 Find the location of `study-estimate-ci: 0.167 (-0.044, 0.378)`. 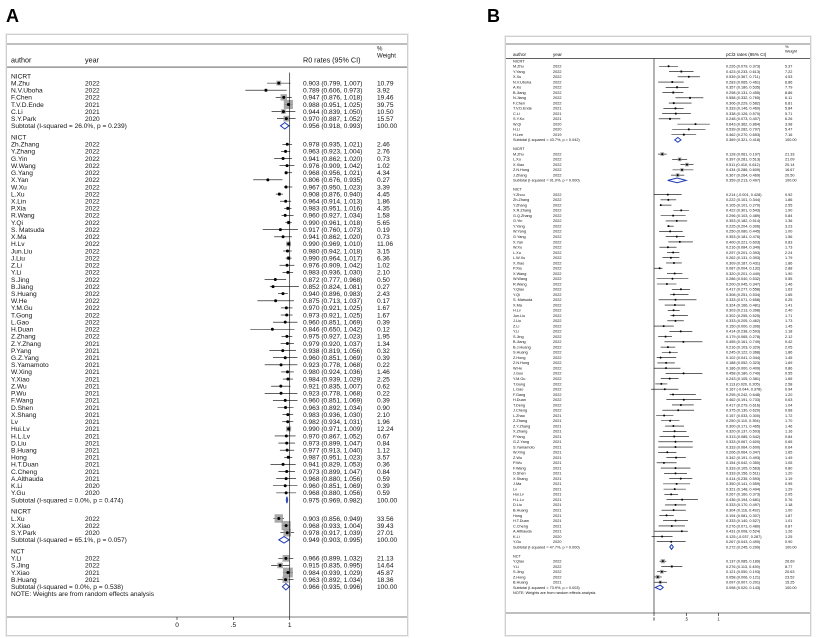

study-estimate-ci: 0.167 (-0.044, 0.378) is located at coordinates (744, 390).